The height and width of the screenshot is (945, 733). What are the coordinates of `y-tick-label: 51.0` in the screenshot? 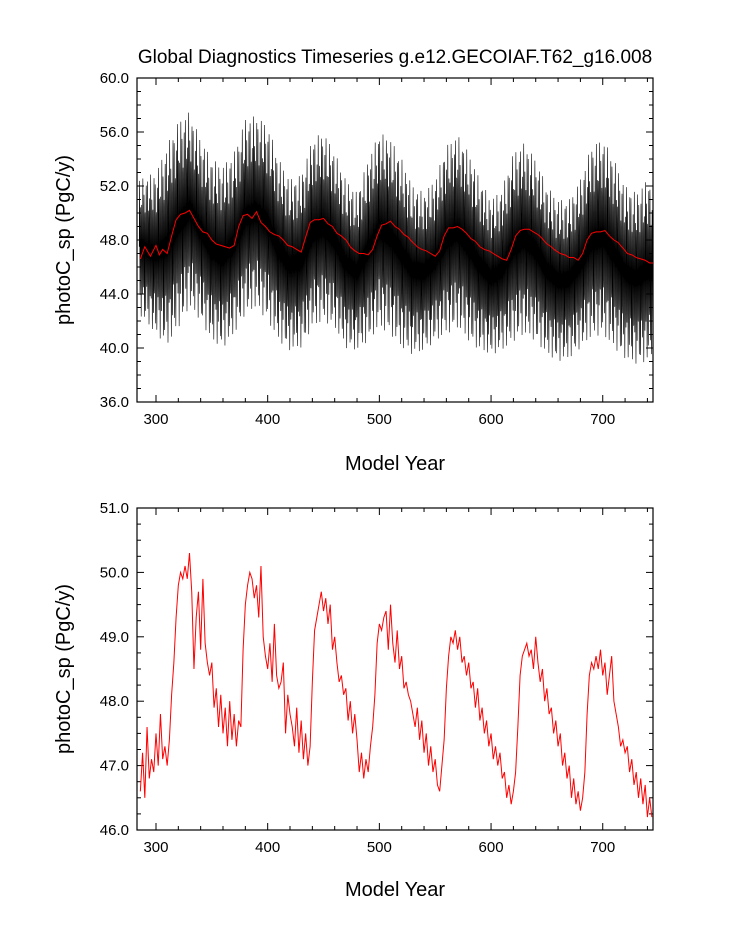 It's located at (114, 508).